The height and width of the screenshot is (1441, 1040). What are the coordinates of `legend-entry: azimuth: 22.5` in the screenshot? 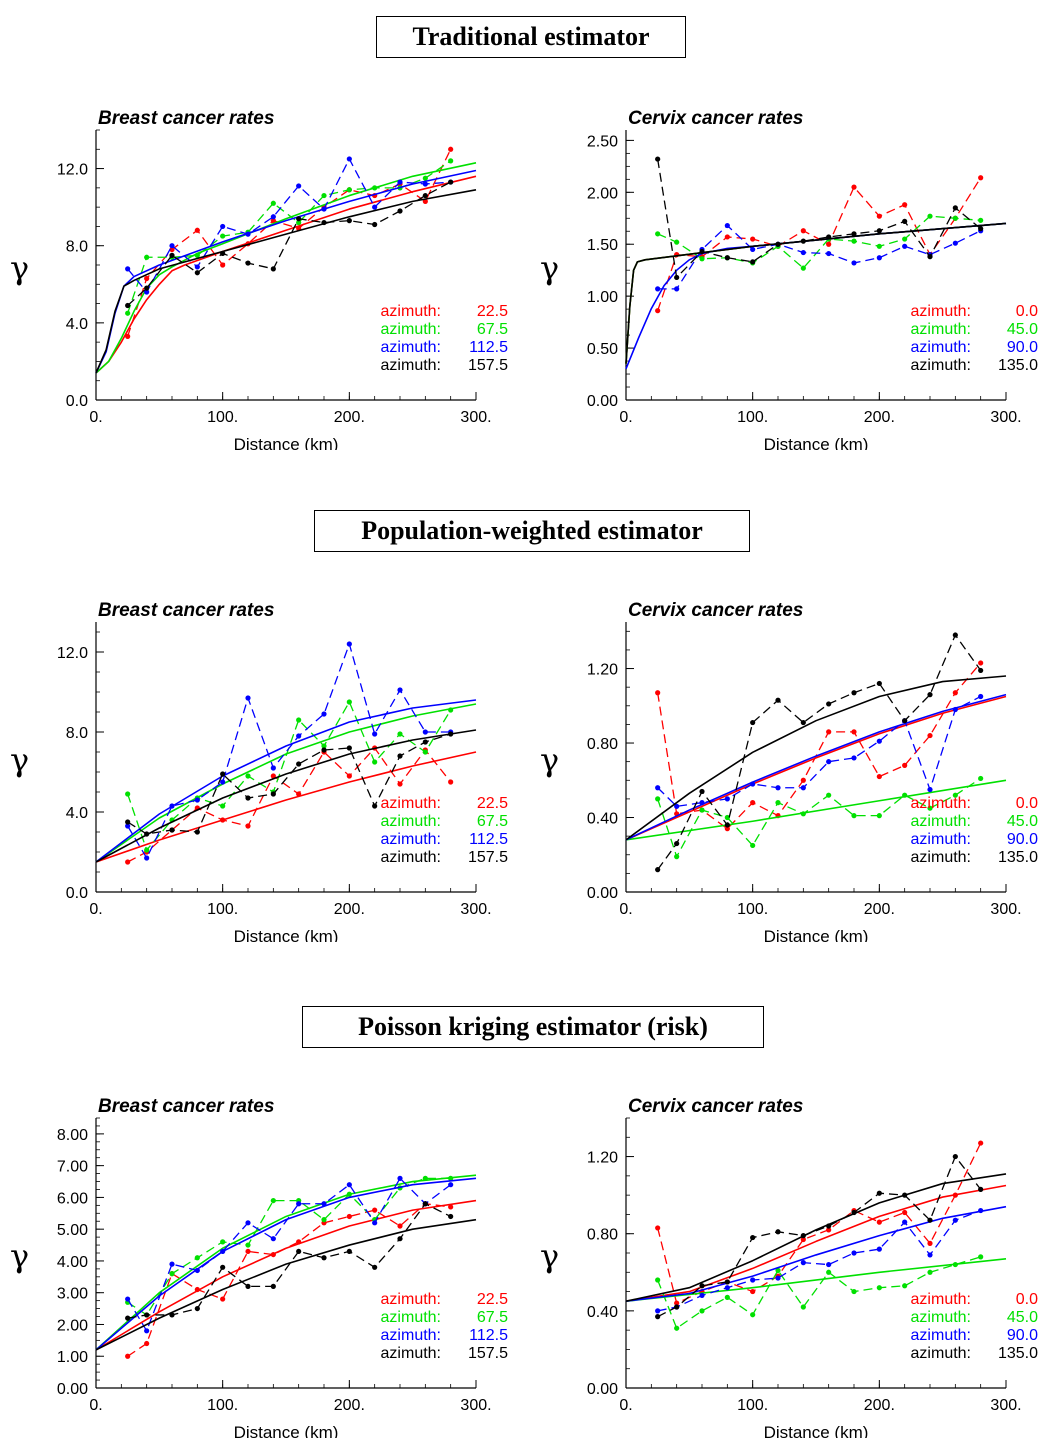 It's located at (445, 803).